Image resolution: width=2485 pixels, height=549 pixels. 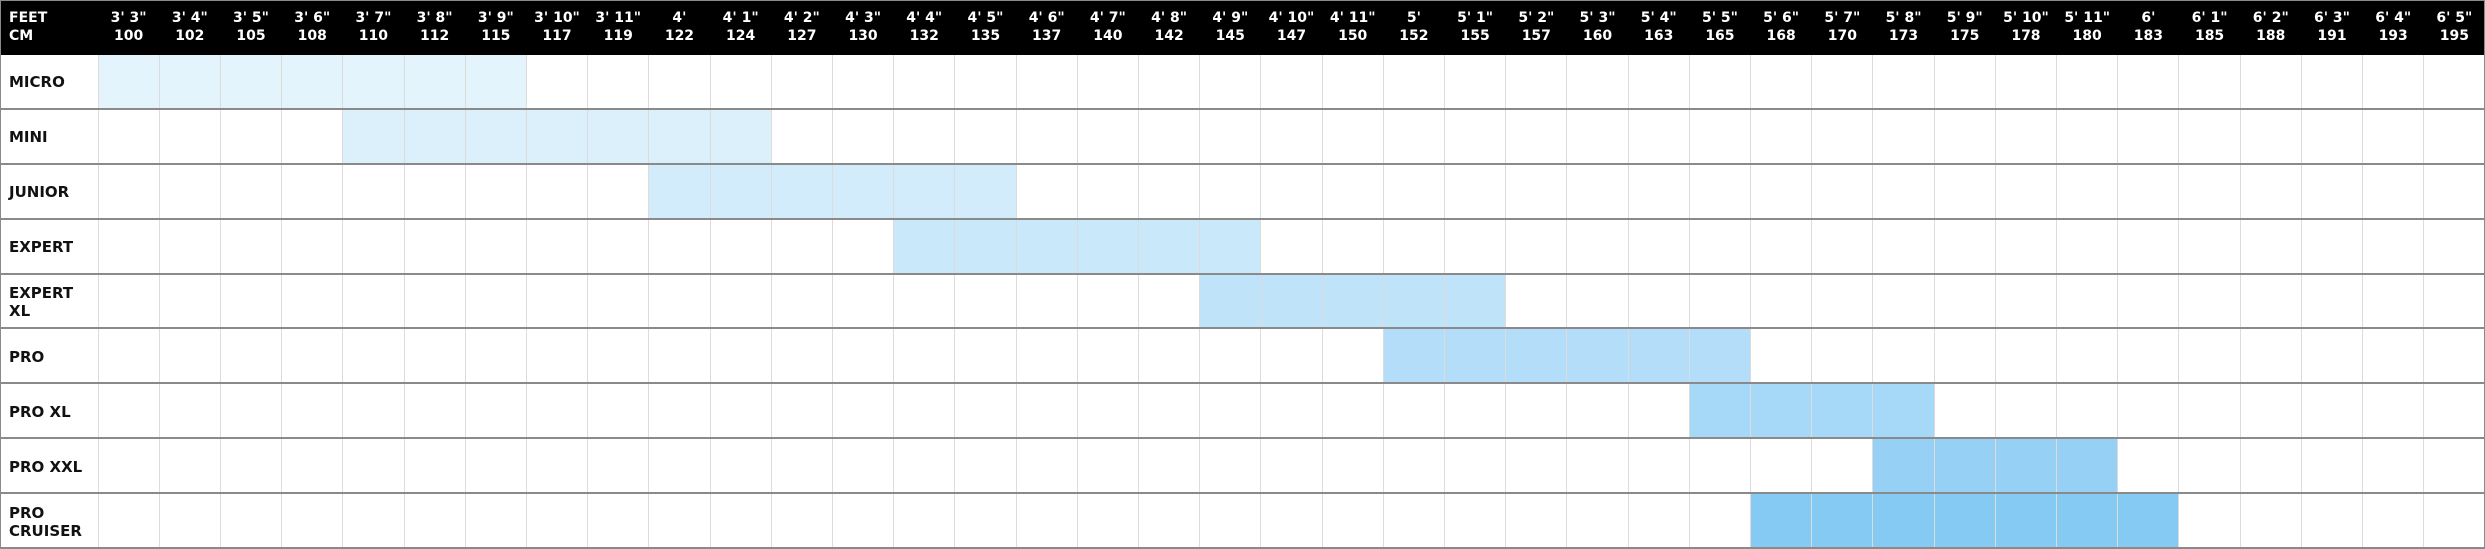 What do you see at coordinates (189, 18) in the screenshot?
I see `feet: 3' 4"` at bounding box center [189, 18].